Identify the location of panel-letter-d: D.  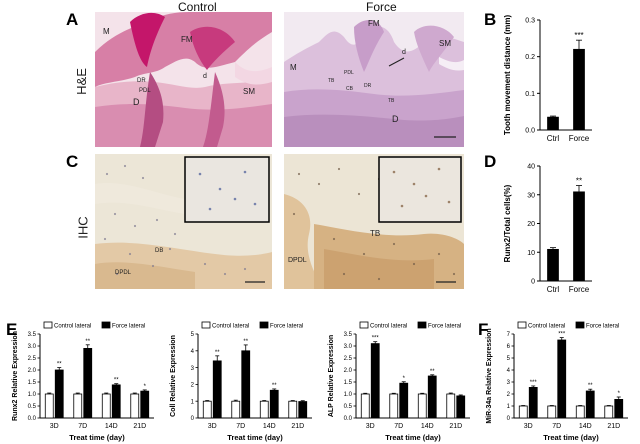
(490, 161).